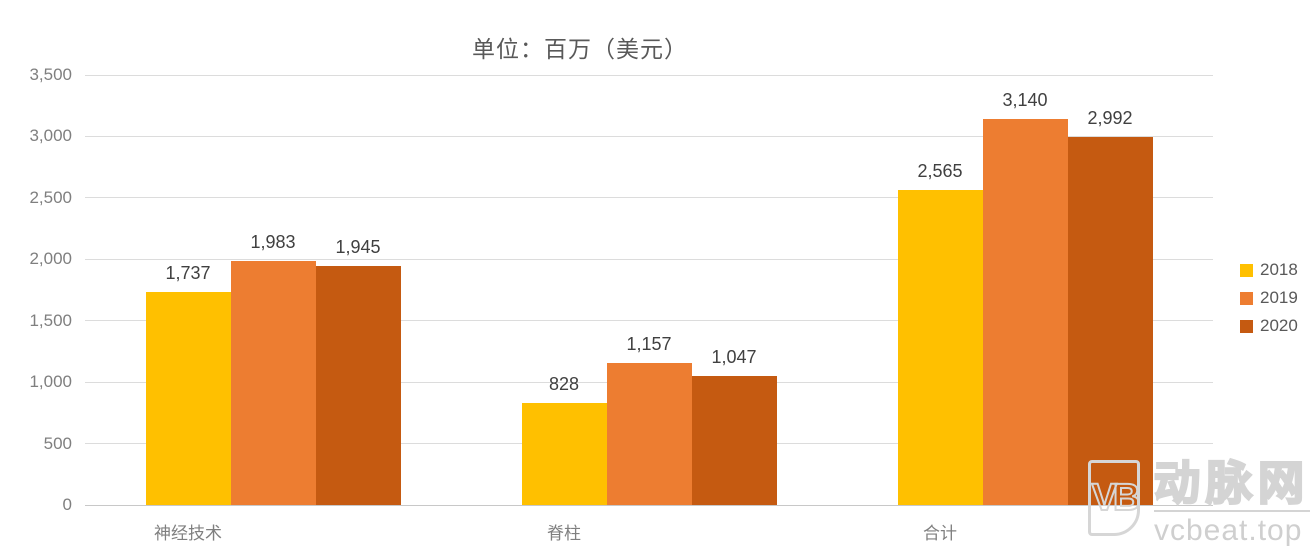 The image size is (1314, 554). Describe the element at coordinates (1025, 100) in the screenshot. I see `bar-value-label: 3,140` at that location.